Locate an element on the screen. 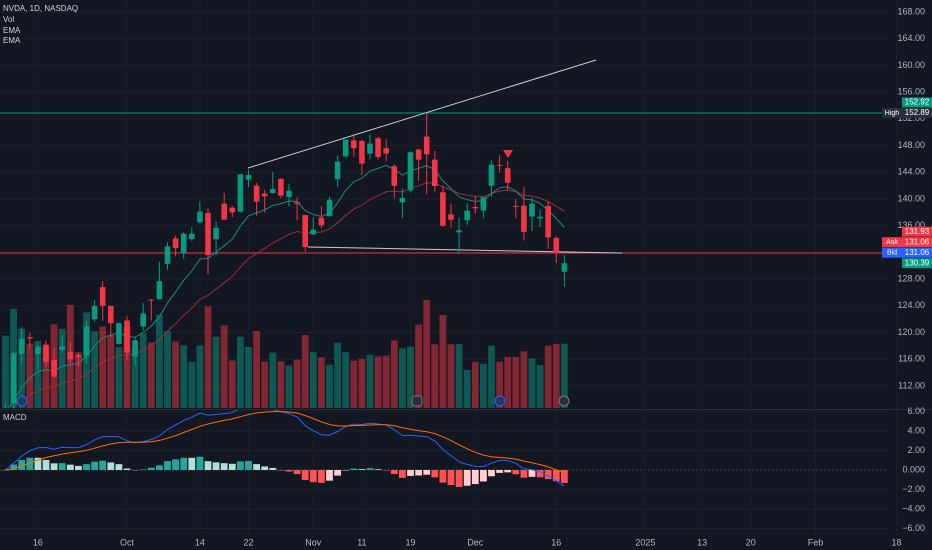 The image size is (932, 550). macd-line is located at coordinates (285, 448).